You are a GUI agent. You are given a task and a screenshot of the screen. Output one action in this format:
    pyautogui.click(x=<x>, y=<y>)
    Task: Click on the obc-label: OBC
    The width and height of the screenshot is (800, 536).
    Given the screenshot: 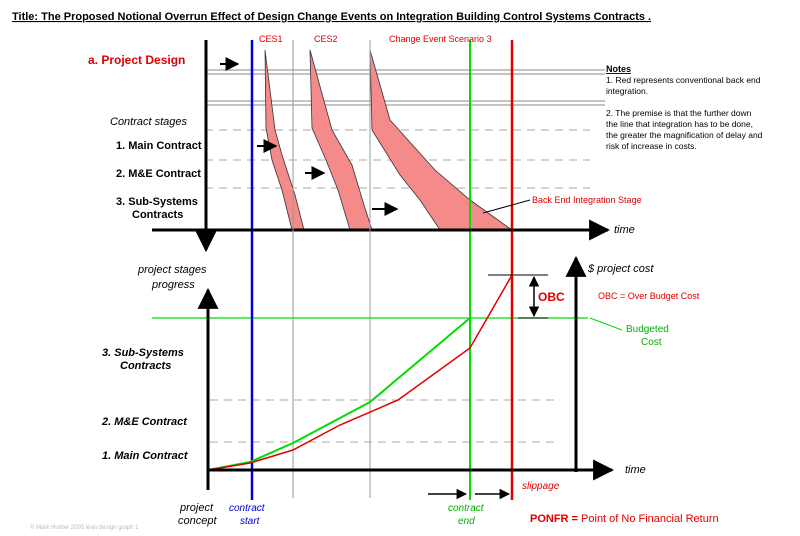 What is the action you would take?
    pyautogui.click(x=551, y=297)
    